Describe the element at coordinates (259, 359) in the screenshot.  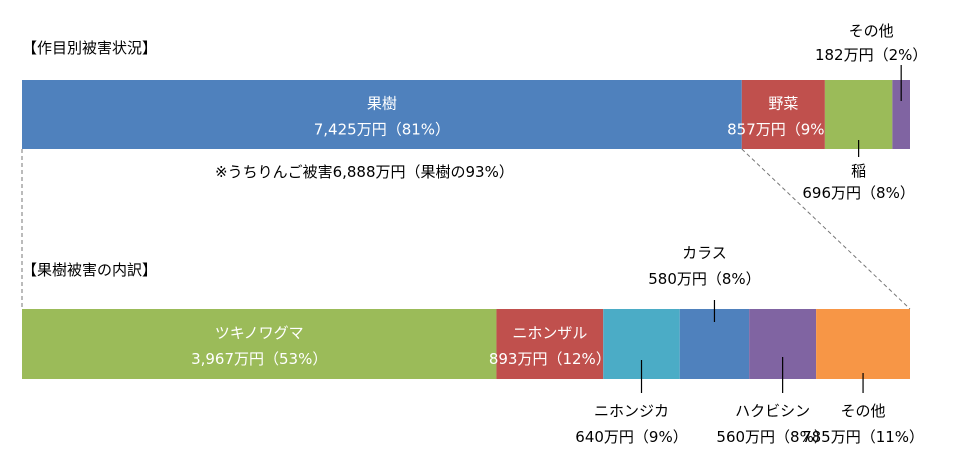
I see `segment-value-fruit-0: 3,967万円（53%）` at that location.